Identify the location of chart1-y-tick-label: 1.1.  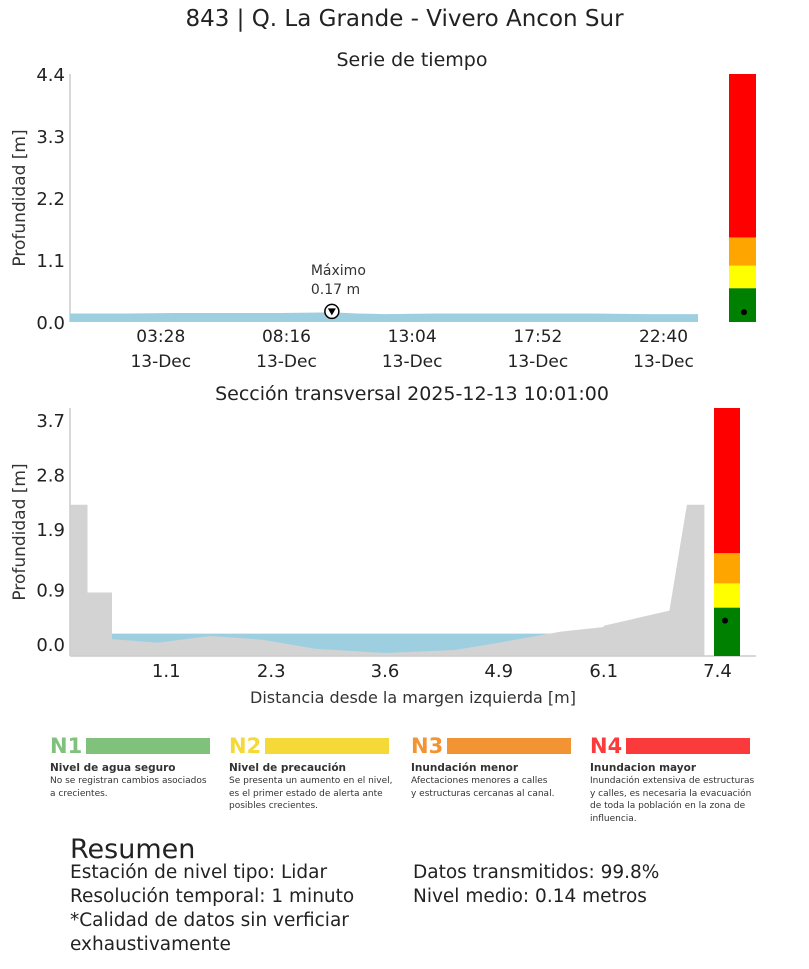
(50, 261).